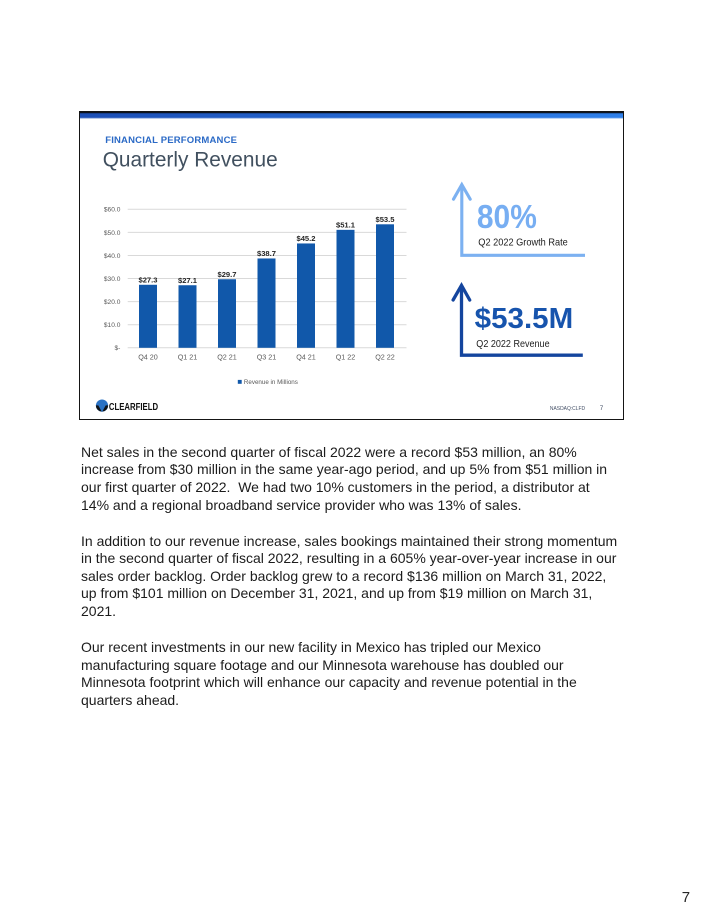 The height and width of the screenshot is (911, 704). What do you see at coordinates (134, 407) in the screenshot?
I see `svg-text: CLEARFIELD` at bounding box center [134, 407].